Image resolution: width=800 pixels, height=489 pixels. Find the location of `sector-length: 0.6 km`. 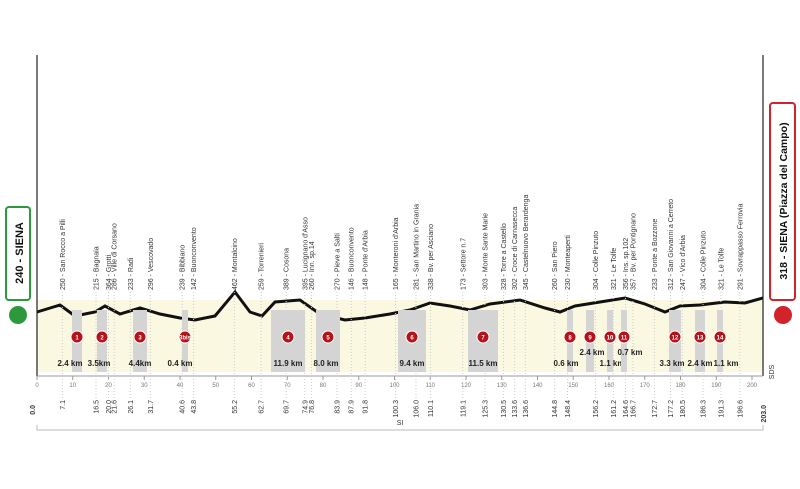

sector-length: 0.6 km is located at coordinates (566, 363).